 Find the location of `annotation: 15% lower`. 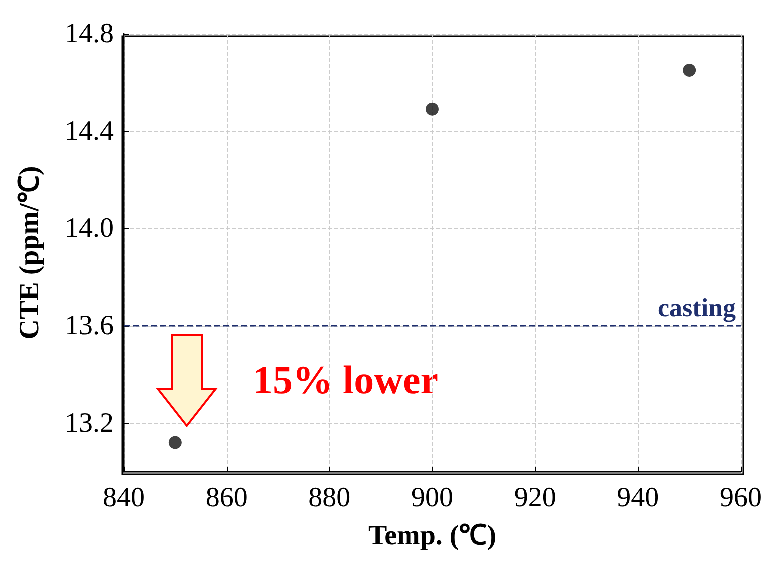

annotation: 15% lower is located at coordinates (346, 380).